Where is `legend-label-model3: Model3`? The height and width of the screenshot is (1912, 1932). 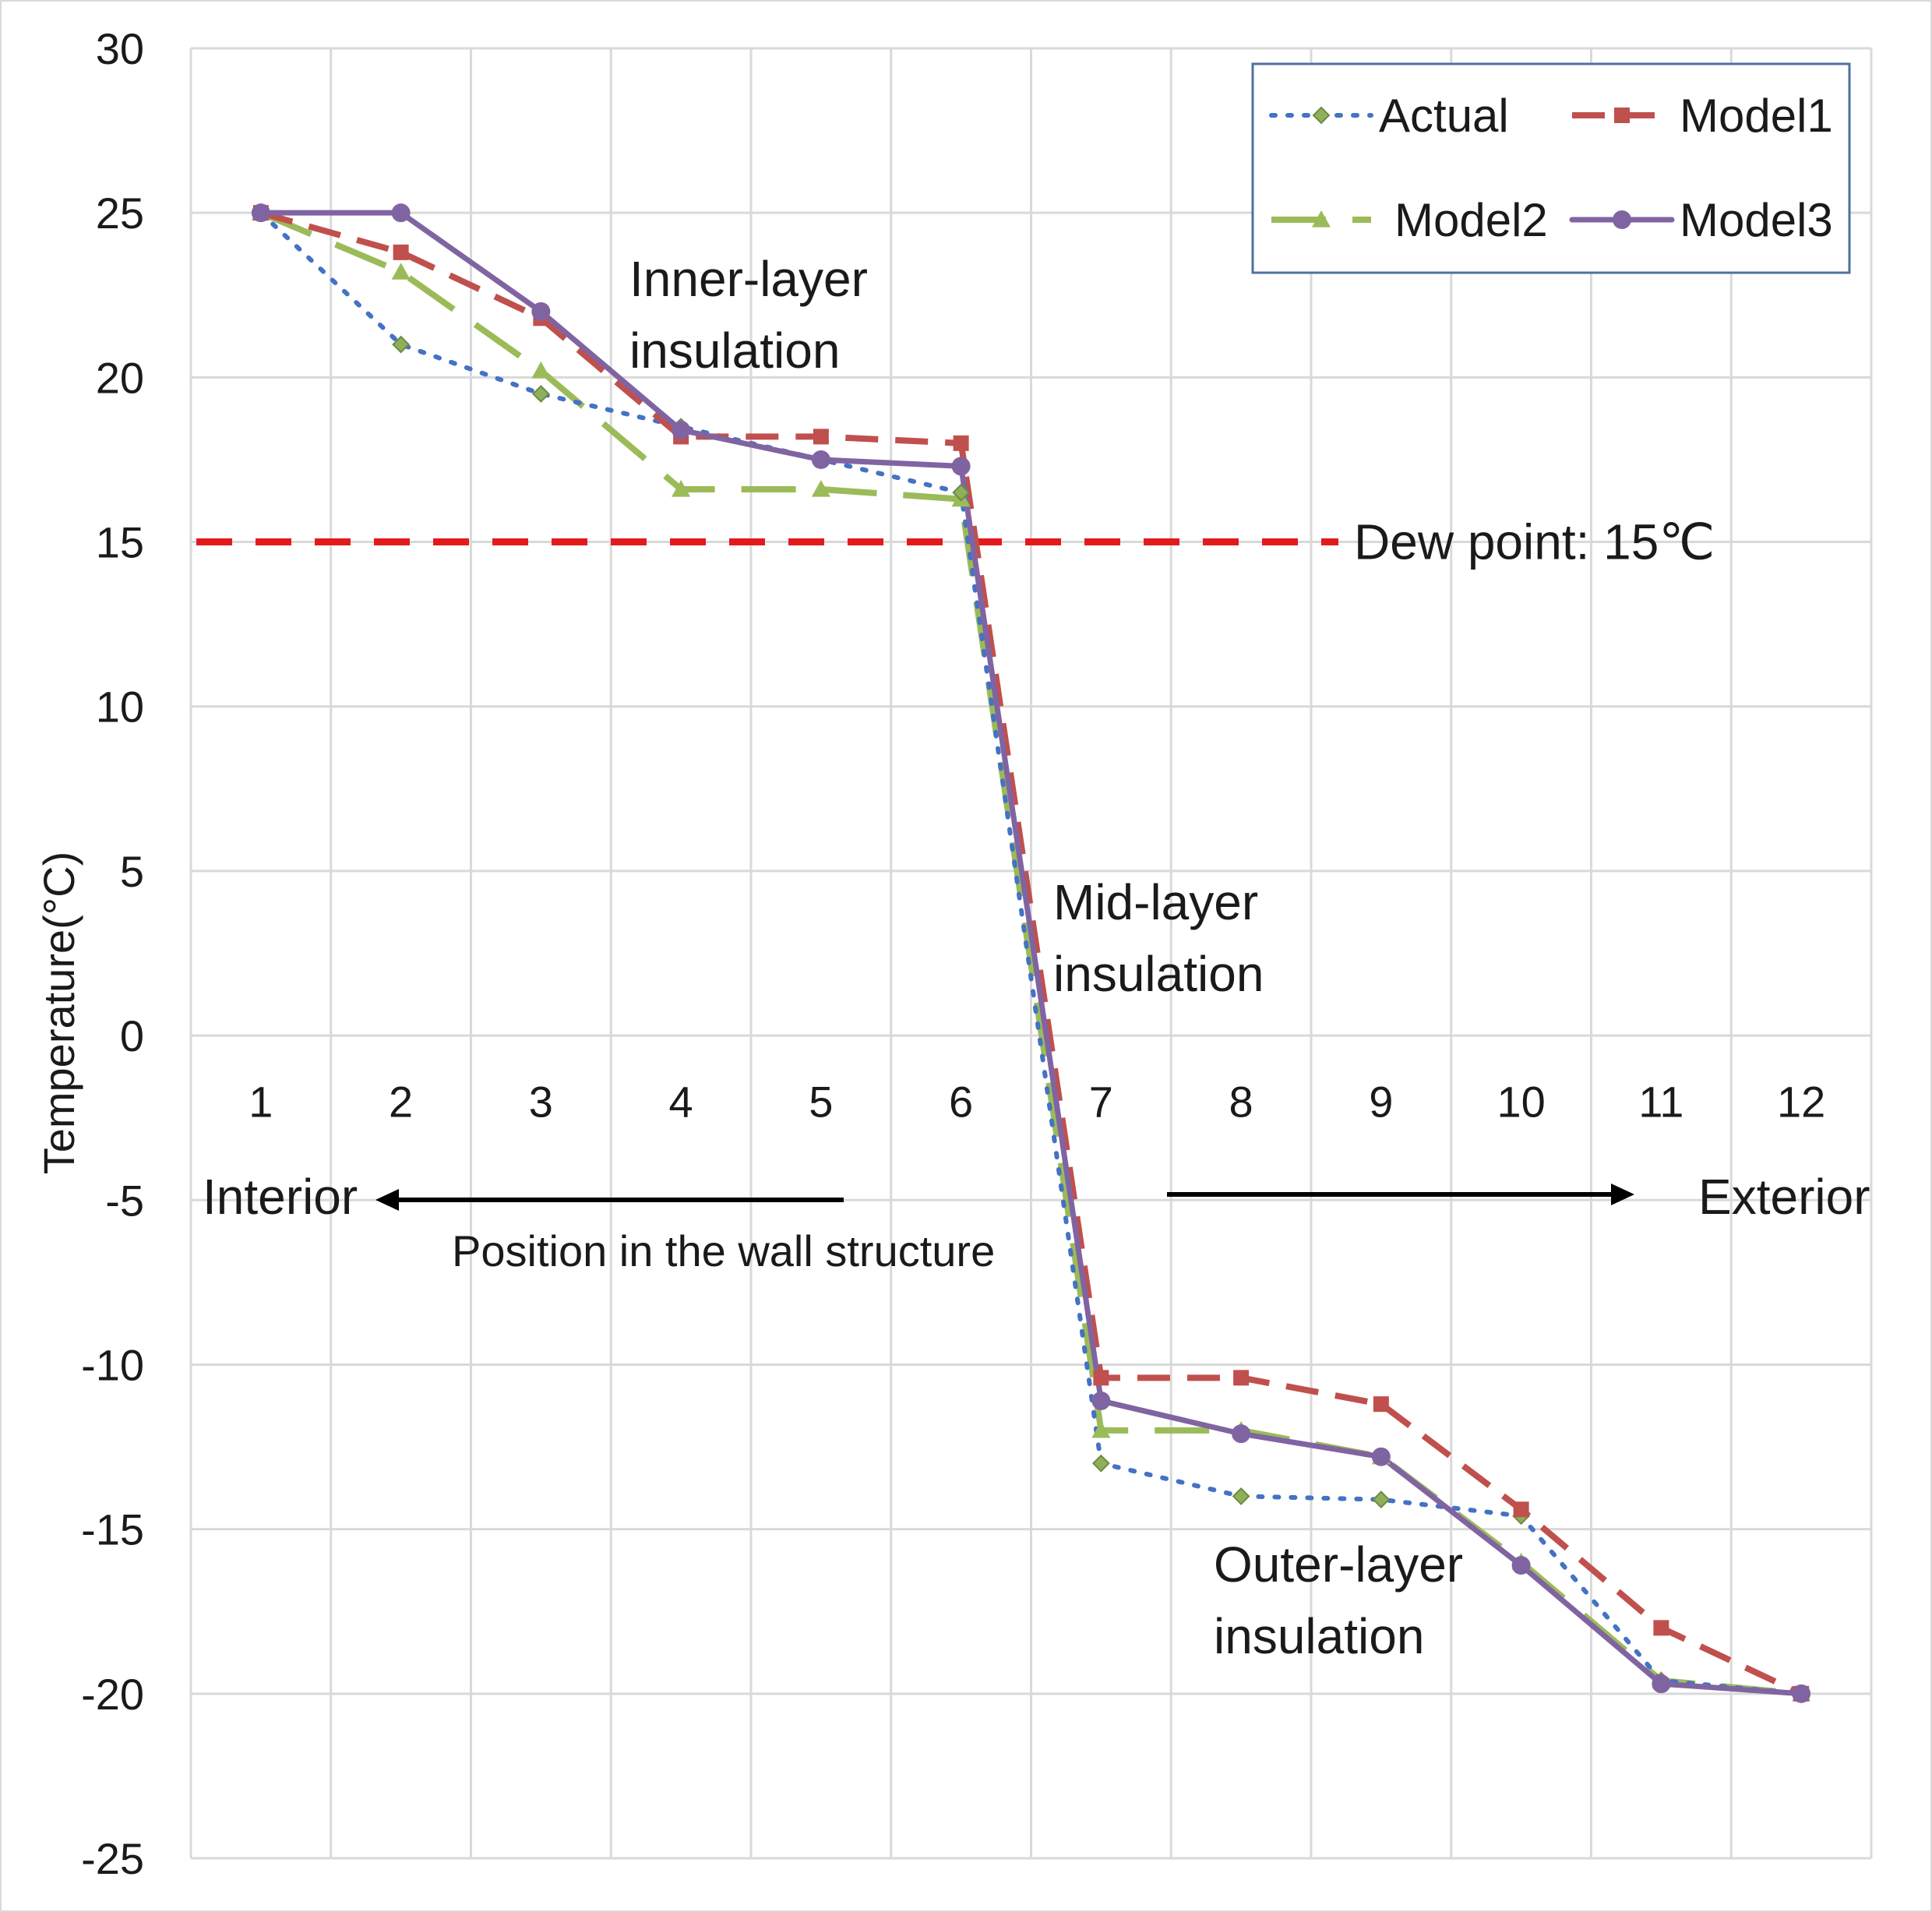
legend-label-model3: Model3 is located at coordinates (1757, 220).